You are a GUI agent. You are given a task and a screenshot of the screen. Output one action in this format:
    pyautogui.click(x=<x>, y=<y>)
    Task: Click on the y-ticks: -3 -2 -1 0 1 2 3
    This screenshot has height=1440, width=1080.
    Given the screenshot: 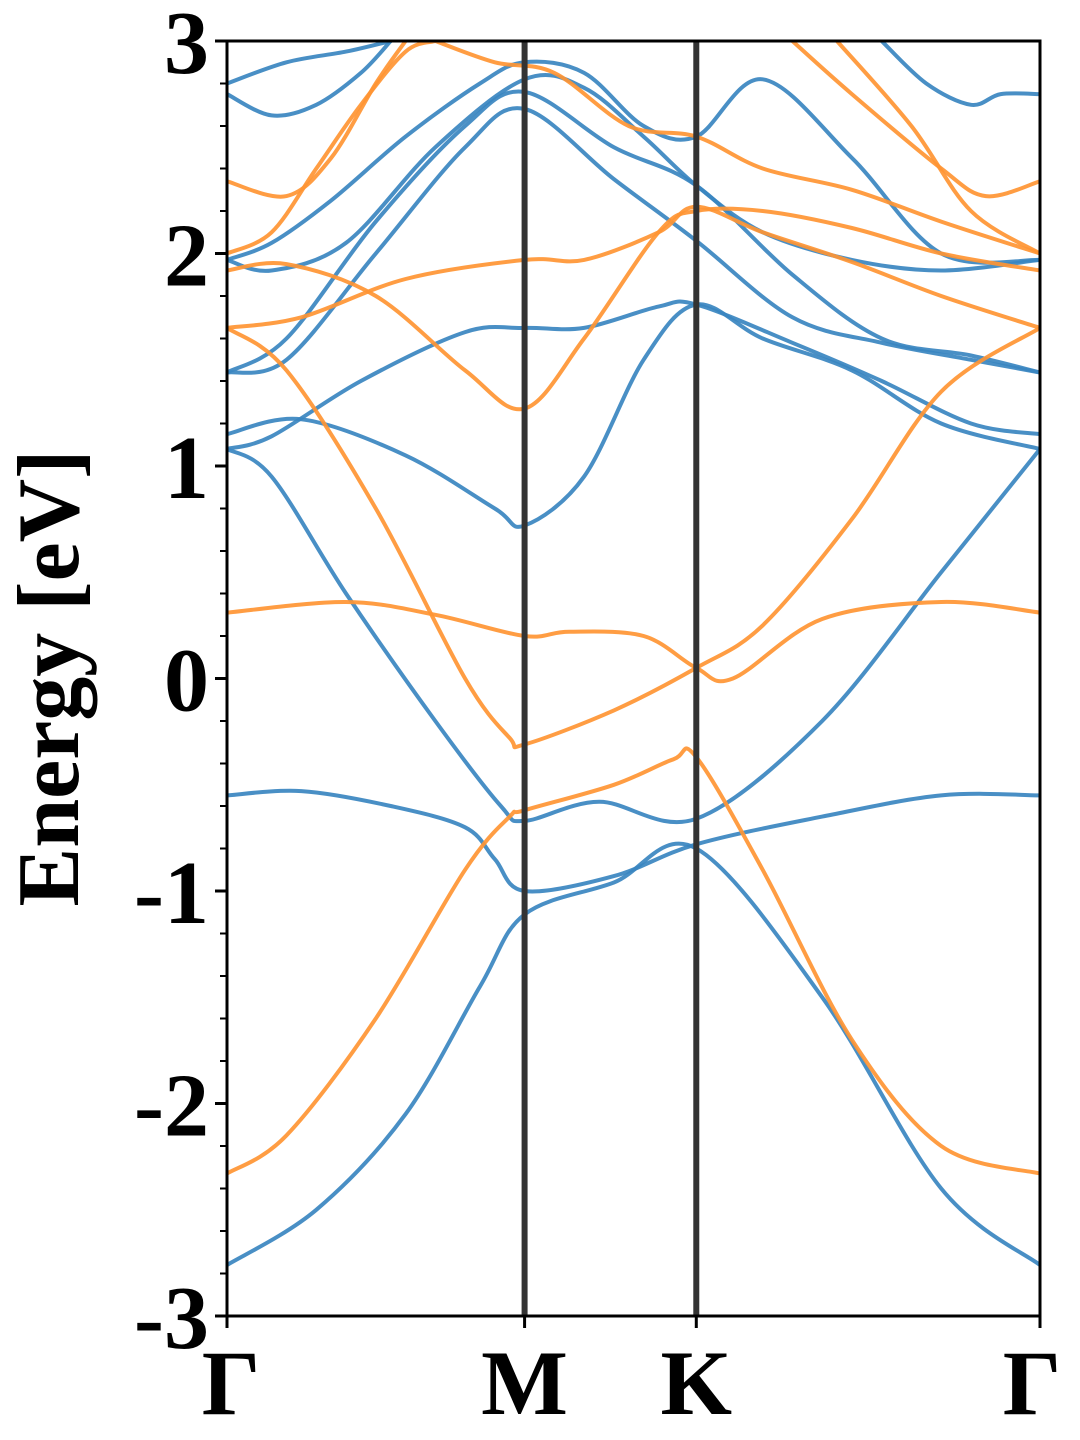 What is the action you would take?
    pyautogui.click(x=180, y=684)
    